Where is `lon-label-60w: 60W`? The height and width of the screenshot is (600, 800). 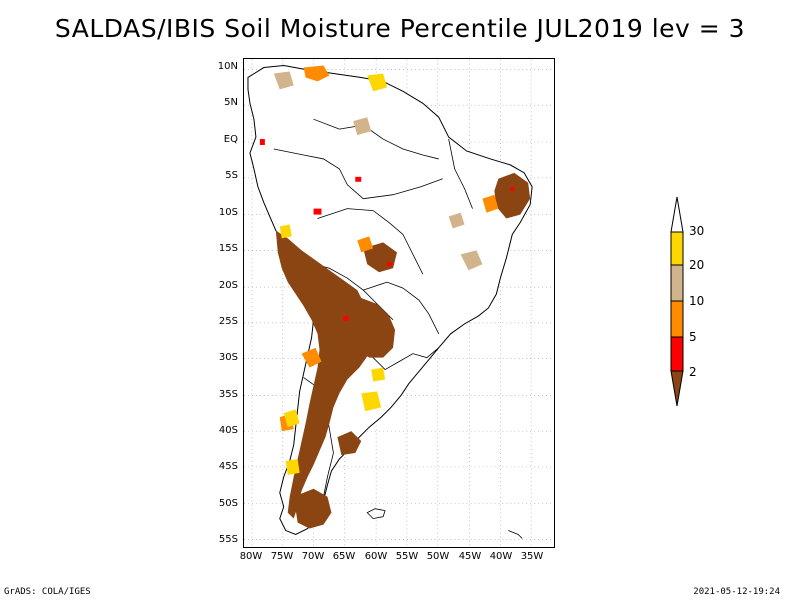 lon-label-60w: 60W is located at coordinates (376, 556).